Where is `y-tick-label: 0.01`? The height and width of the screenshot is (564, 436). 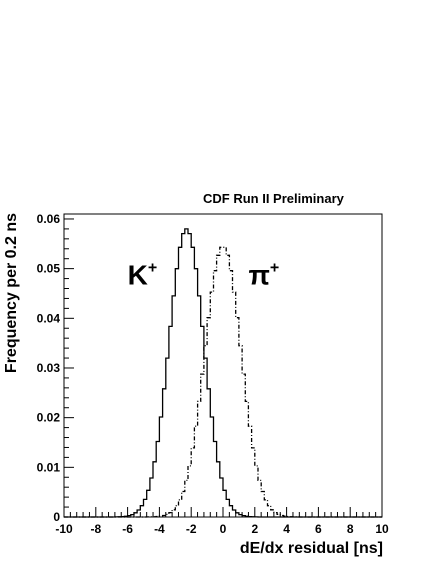 y-tick-label: 0.01 is located at coordinates (49, 467).